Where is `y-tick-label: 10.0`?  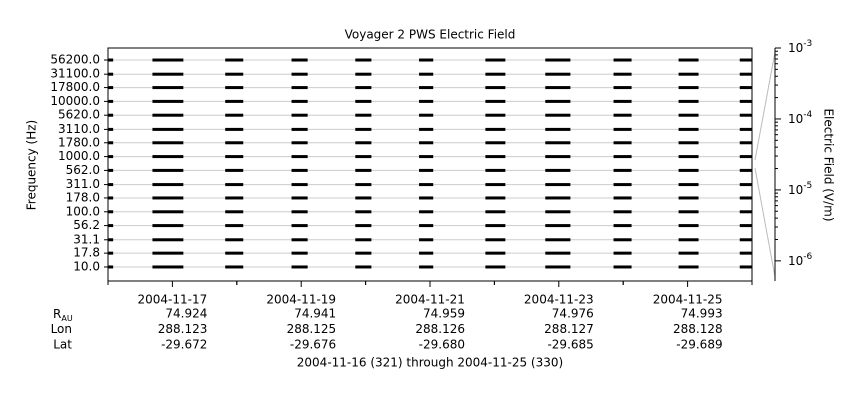
y-tick-label: 10.0 is located at coordinates (86, 266).